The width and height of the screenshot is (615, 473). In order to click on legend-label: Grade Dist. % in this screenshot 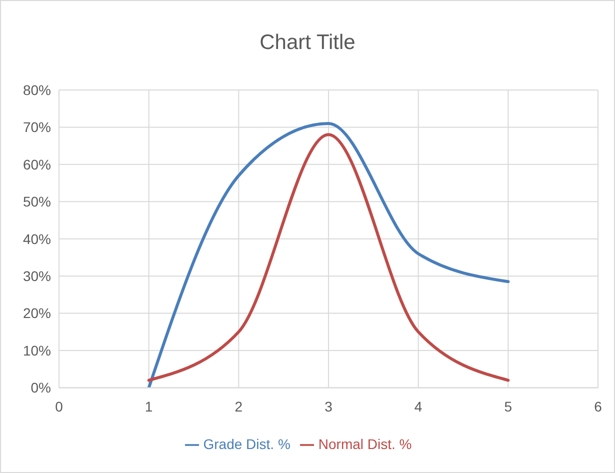, I will do `click(246, 444)`.